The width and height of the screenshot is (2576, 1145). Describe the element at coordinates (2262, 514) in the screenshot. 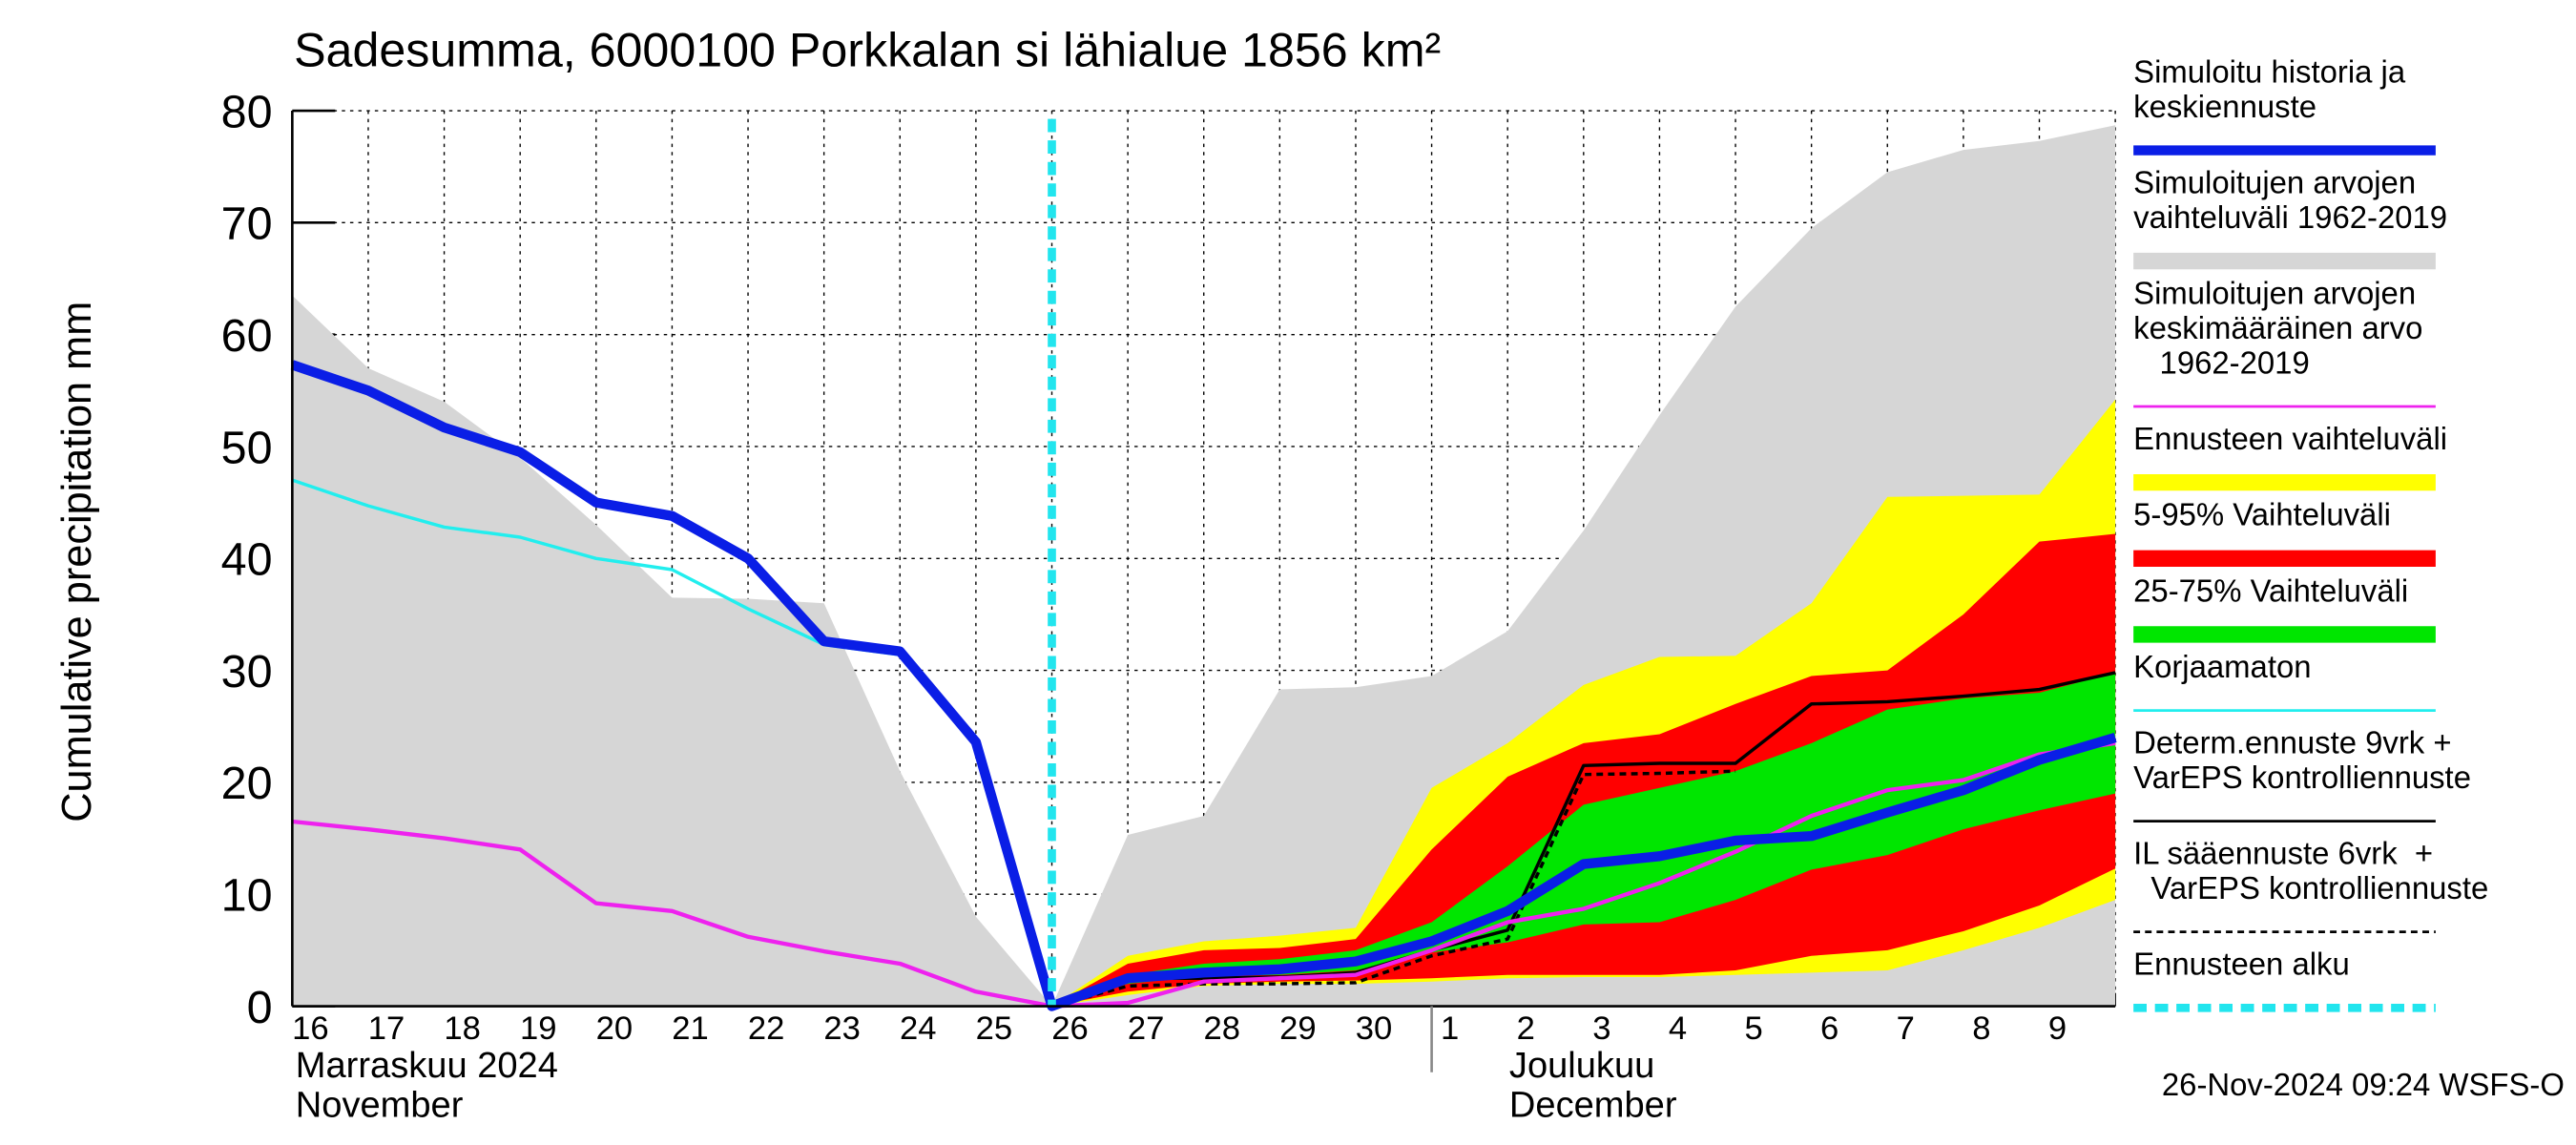

I see `legend-label: 5-95% Vaihteluväli` at that location.